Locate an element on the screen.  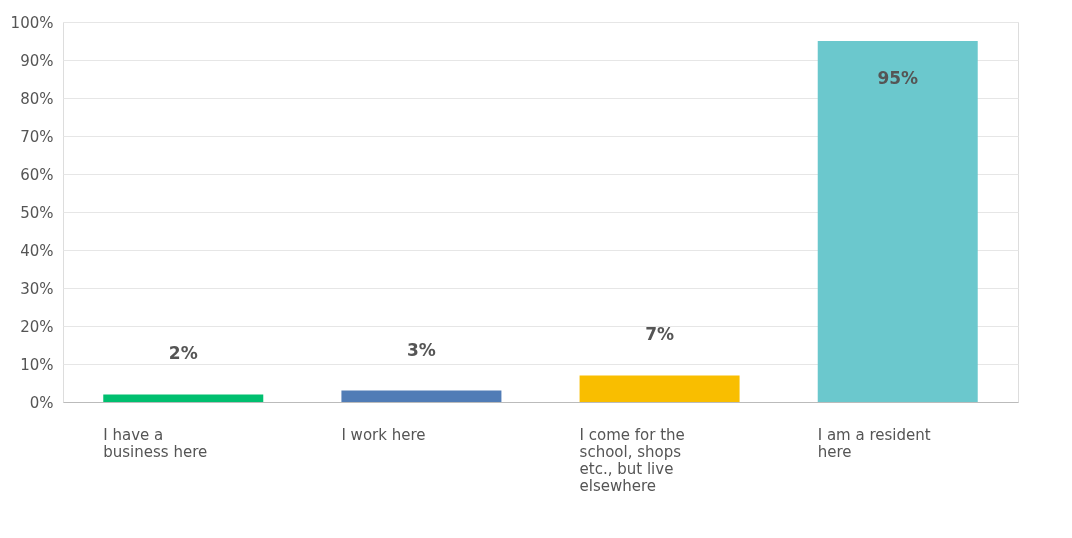
y-tick-label: 0% is located at coordinates (41, 402).